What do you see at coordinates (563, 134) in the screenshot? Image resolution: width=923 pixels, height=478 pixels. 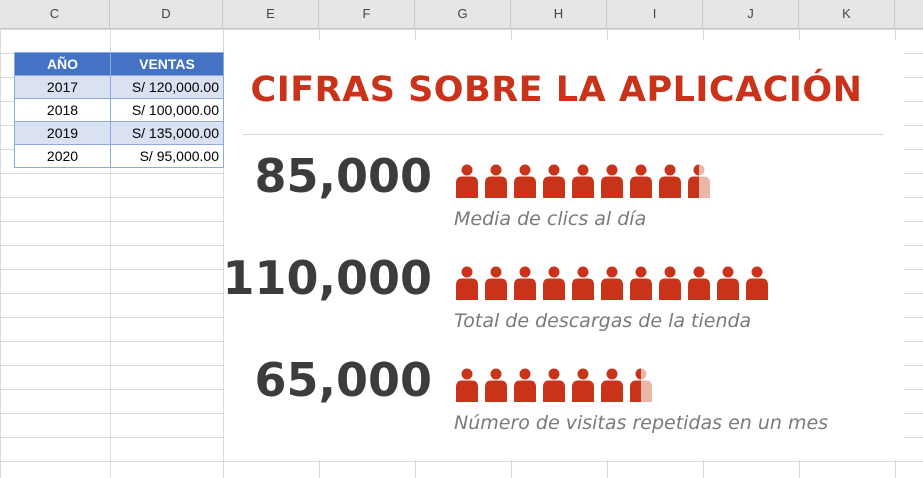 I see `title-divider` at bounding box center [563, 134].